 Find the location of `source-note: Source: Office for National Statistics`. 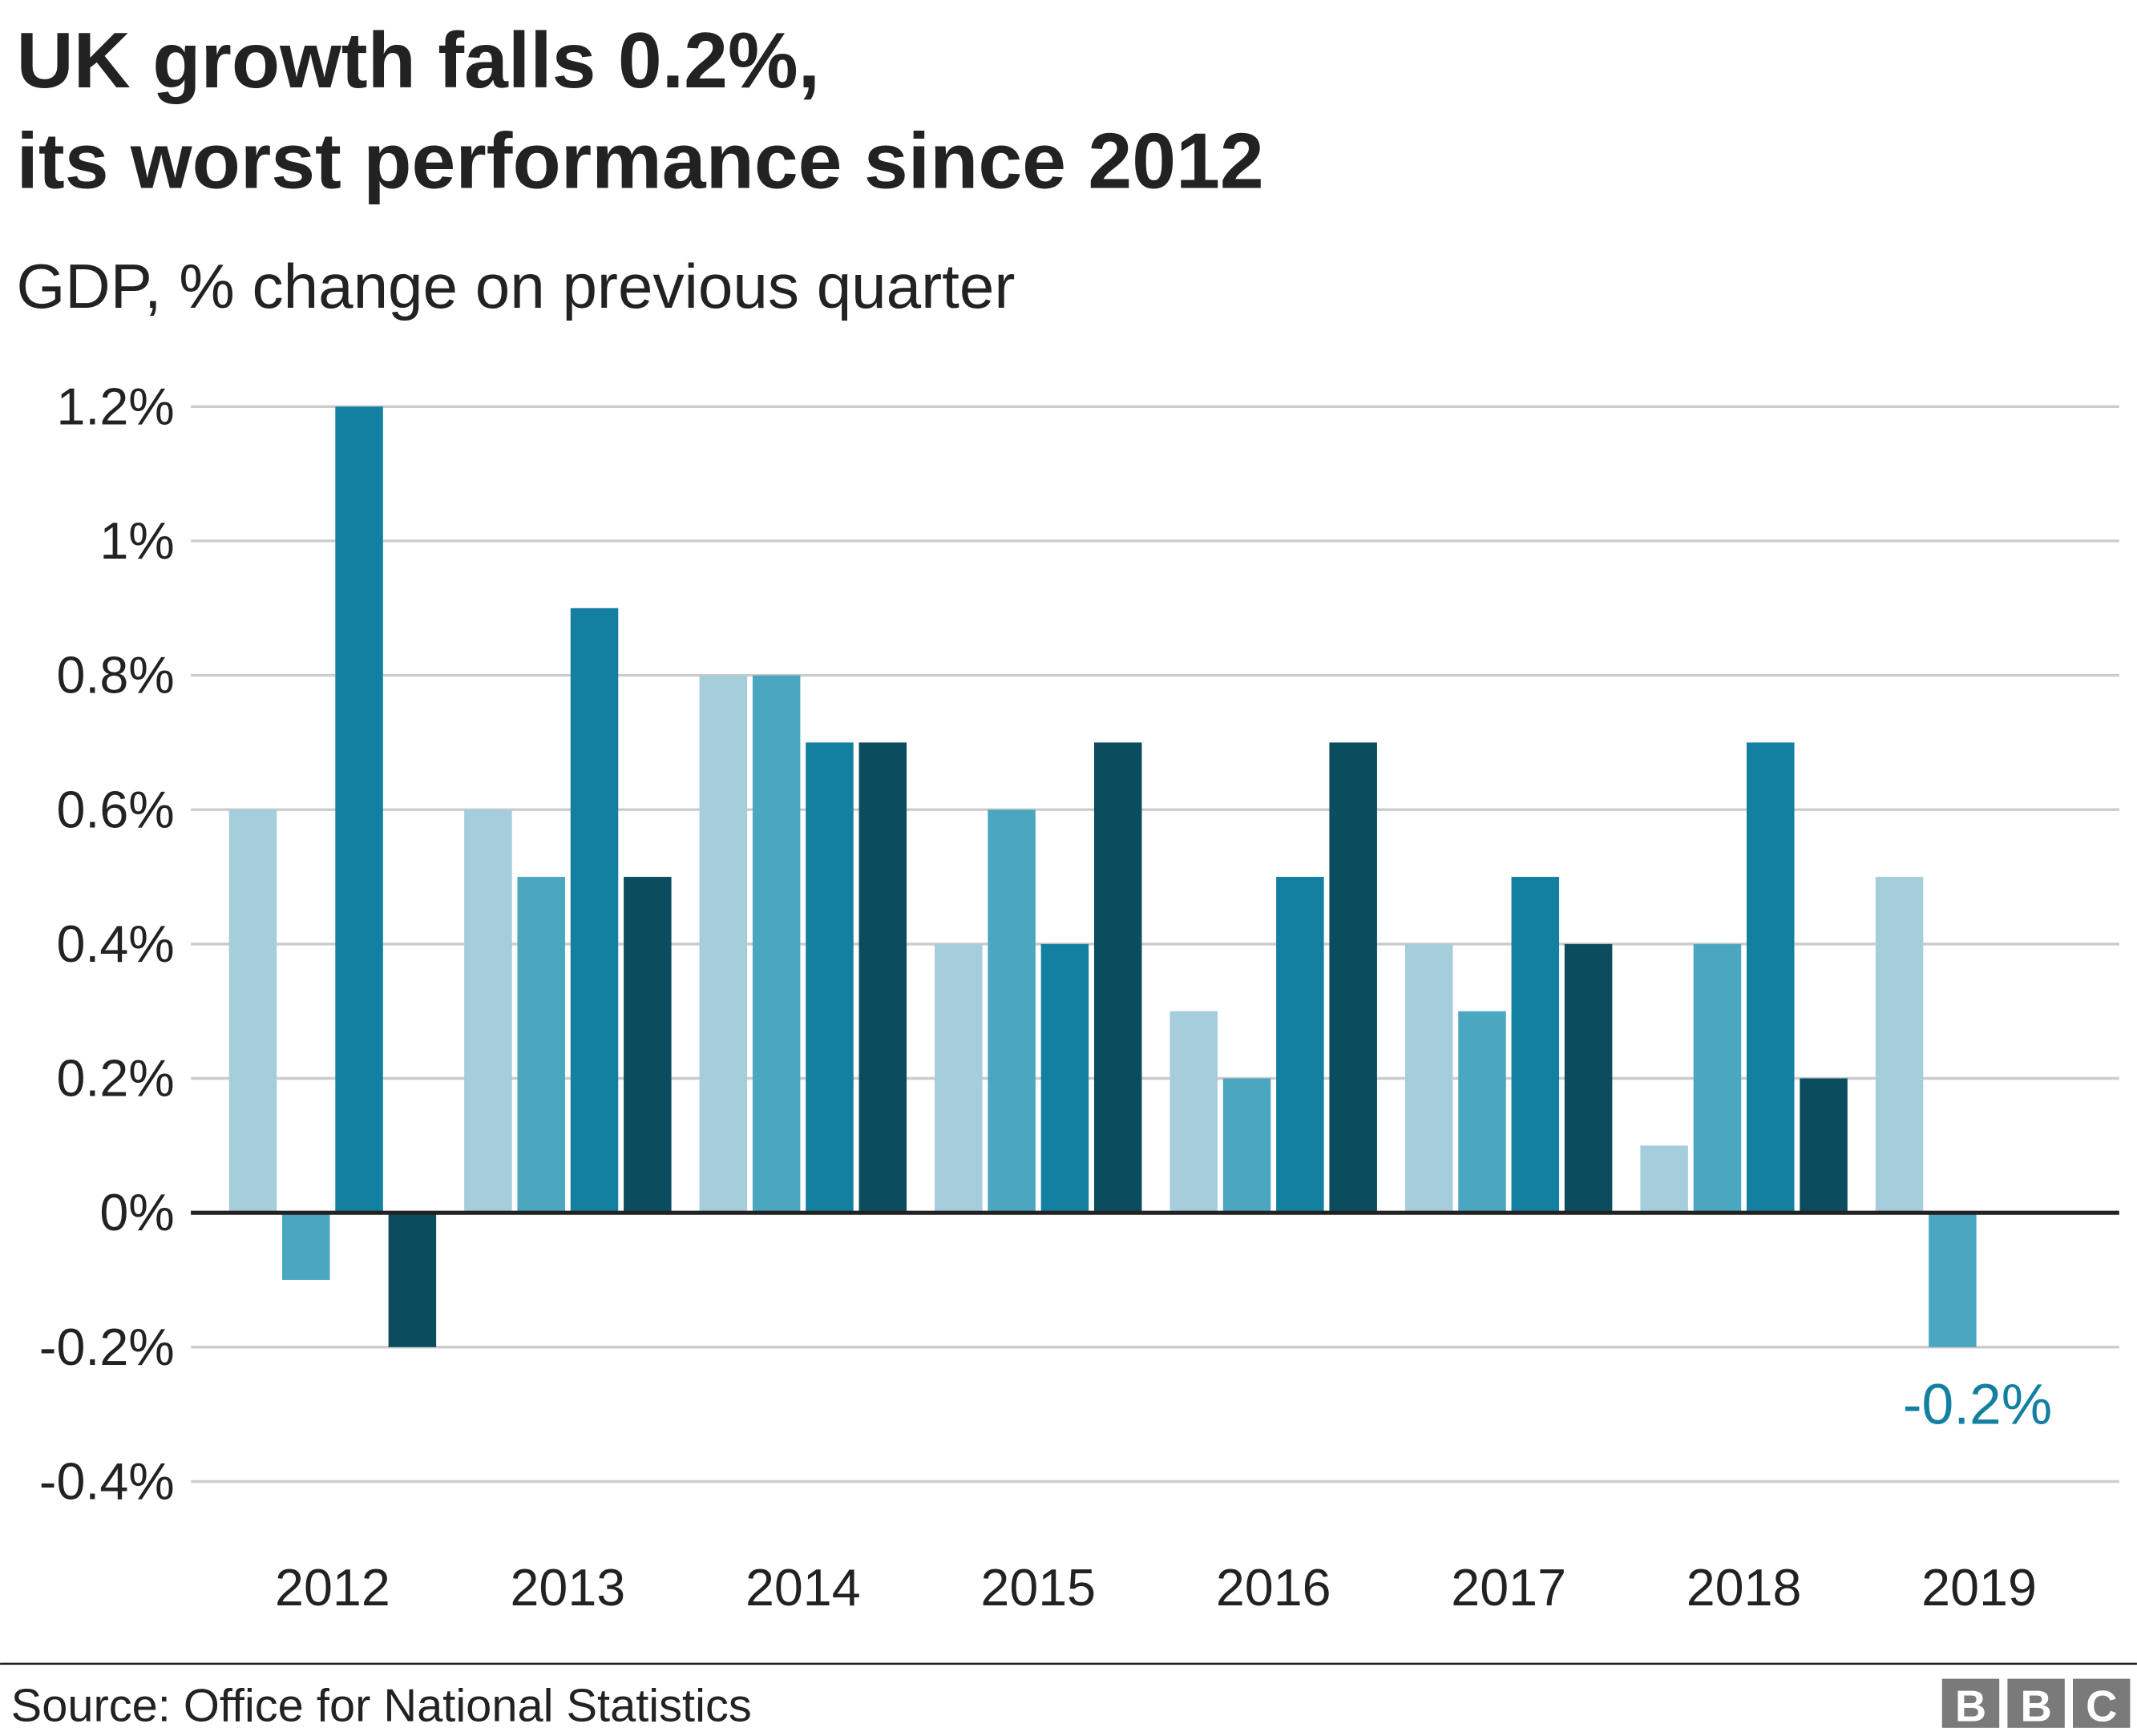

source-note: Source: Office for National Statistics is located at coordinates (381, 1705).